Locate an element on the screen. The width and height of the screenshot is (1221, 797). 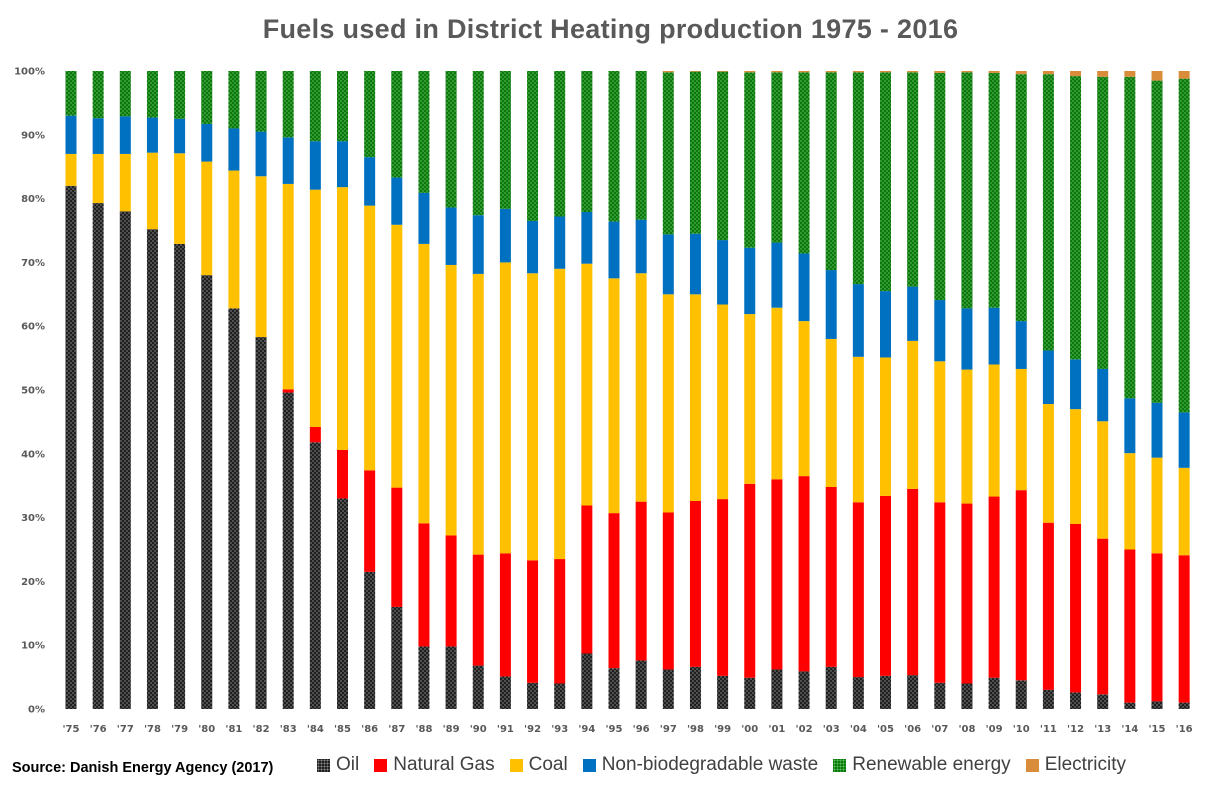
x-tick-85: '85 is located at coordinates (342, 729).